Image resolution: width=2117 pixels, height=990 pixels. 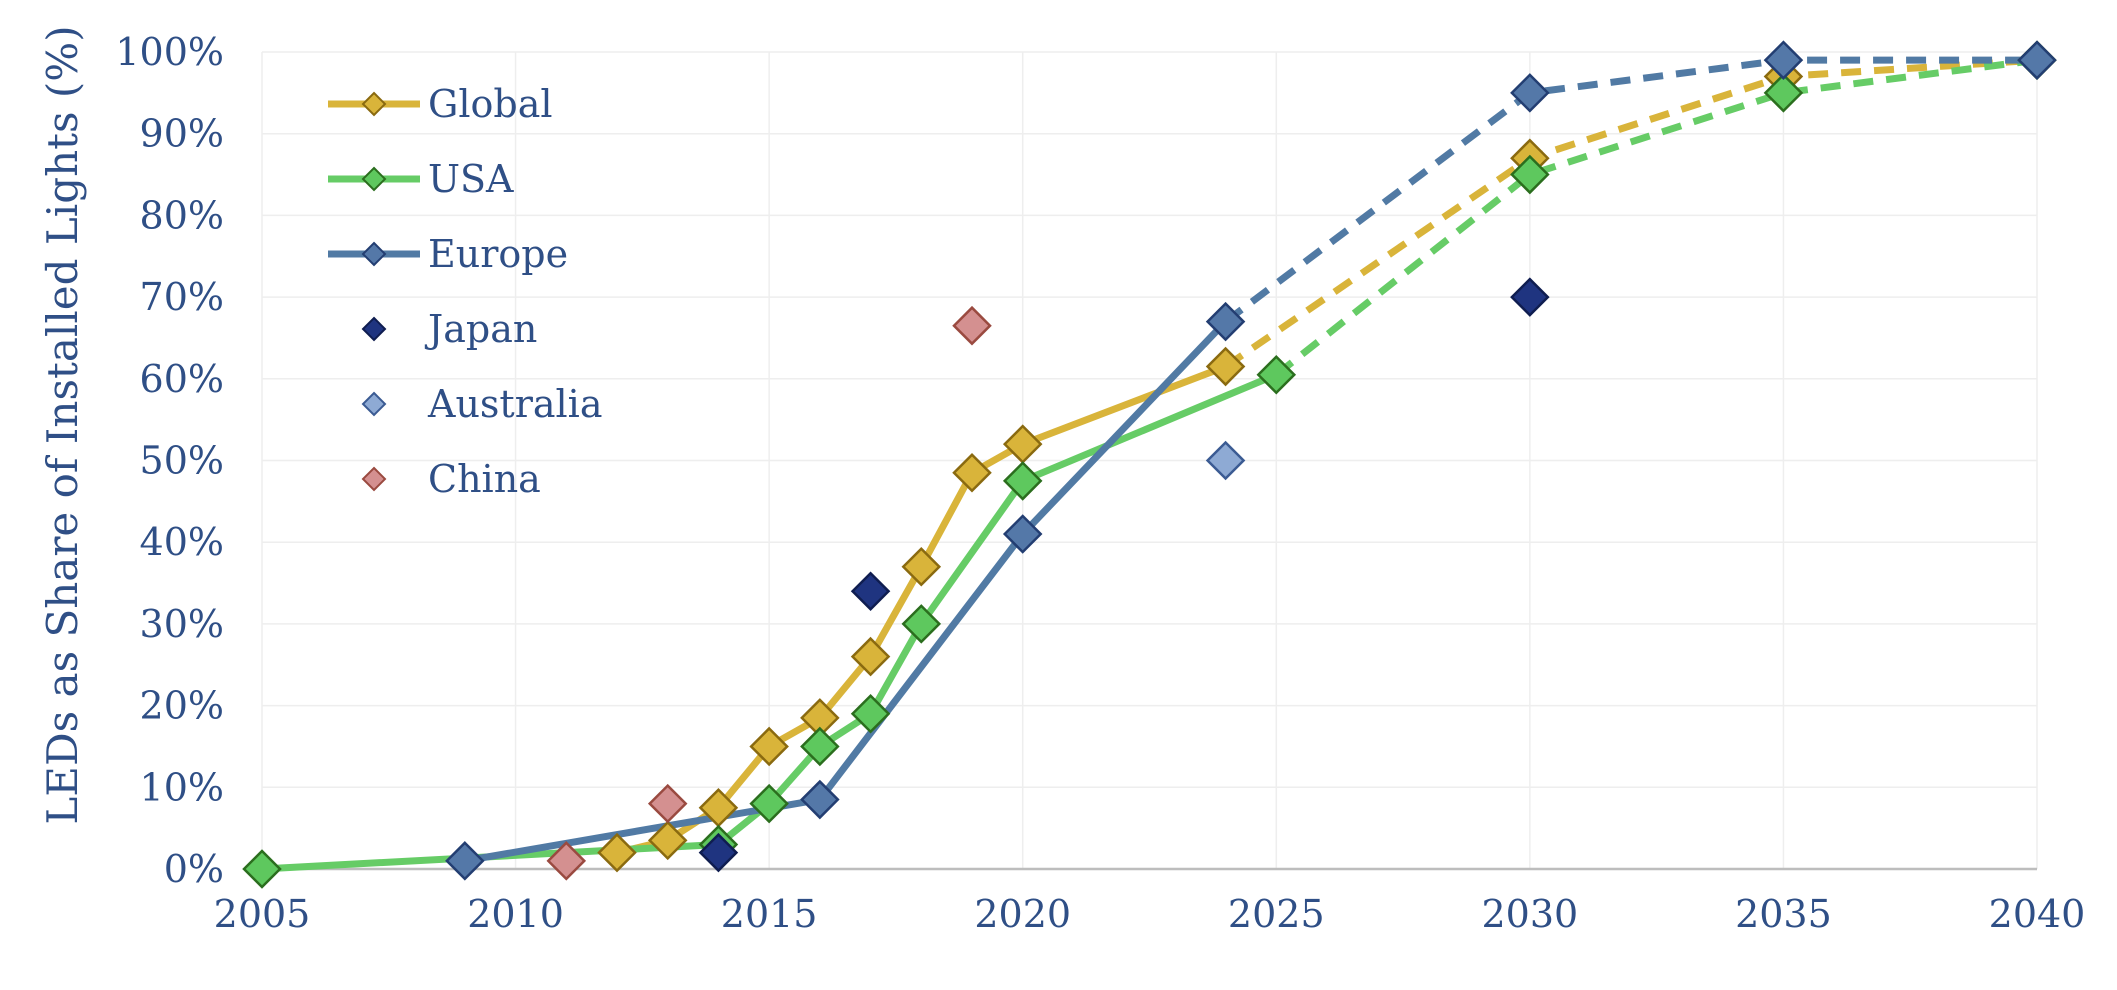 What do you see at coordinates (182, 461) in the screenshot?
I see `y-tick-label: 50%` at bounding box center [182, 461].